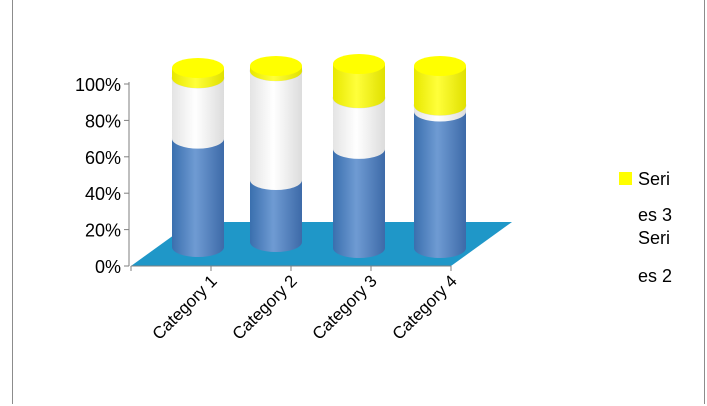 This screenshot has height=406, width=707. I want to click on x-tick-label: Category 2, so click(265, 307).